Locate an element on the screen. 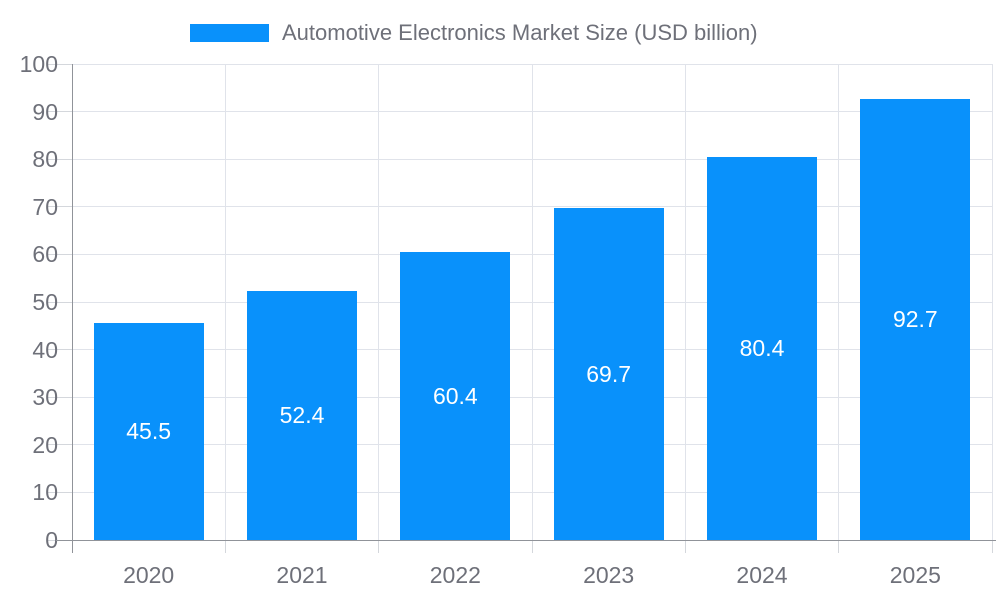  bar-value-label: 69.7 is located at coordinates (609, 373).